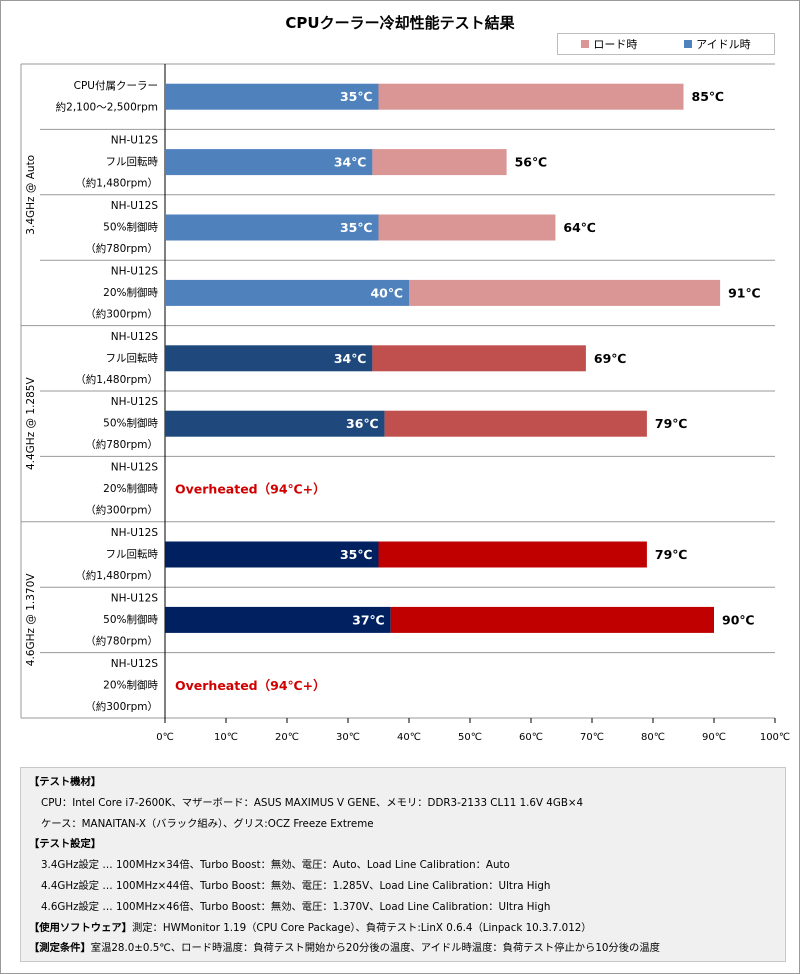 The height and width of the screenshot is (974, 800). What do you see at coordinates (723, 44) in the screenshot?
I see `legend-label-idle: アイドル時` at bounding box center [723, 44].